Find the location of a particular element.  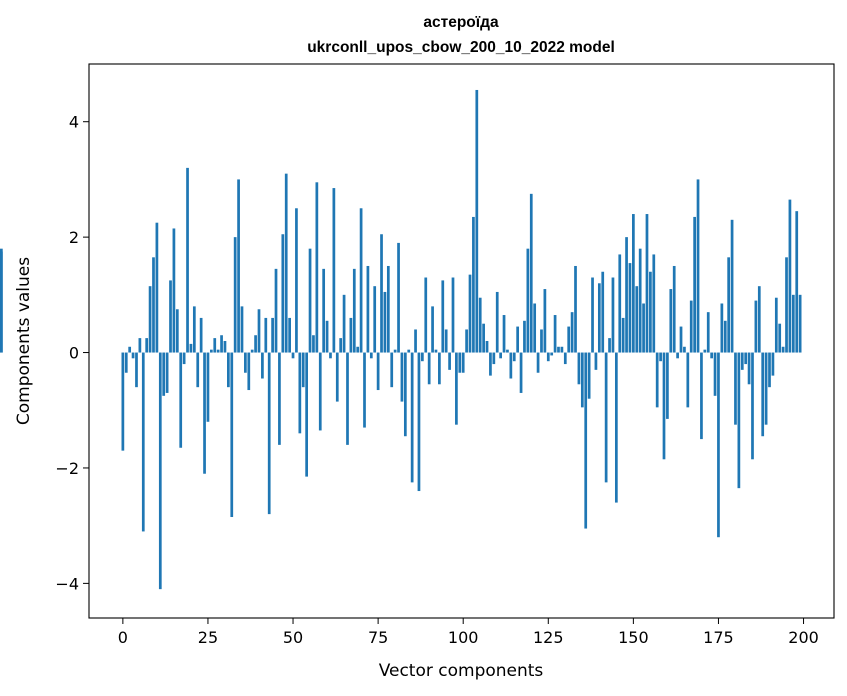

y-tick-label: 0 is located at coordinates (74, 353).